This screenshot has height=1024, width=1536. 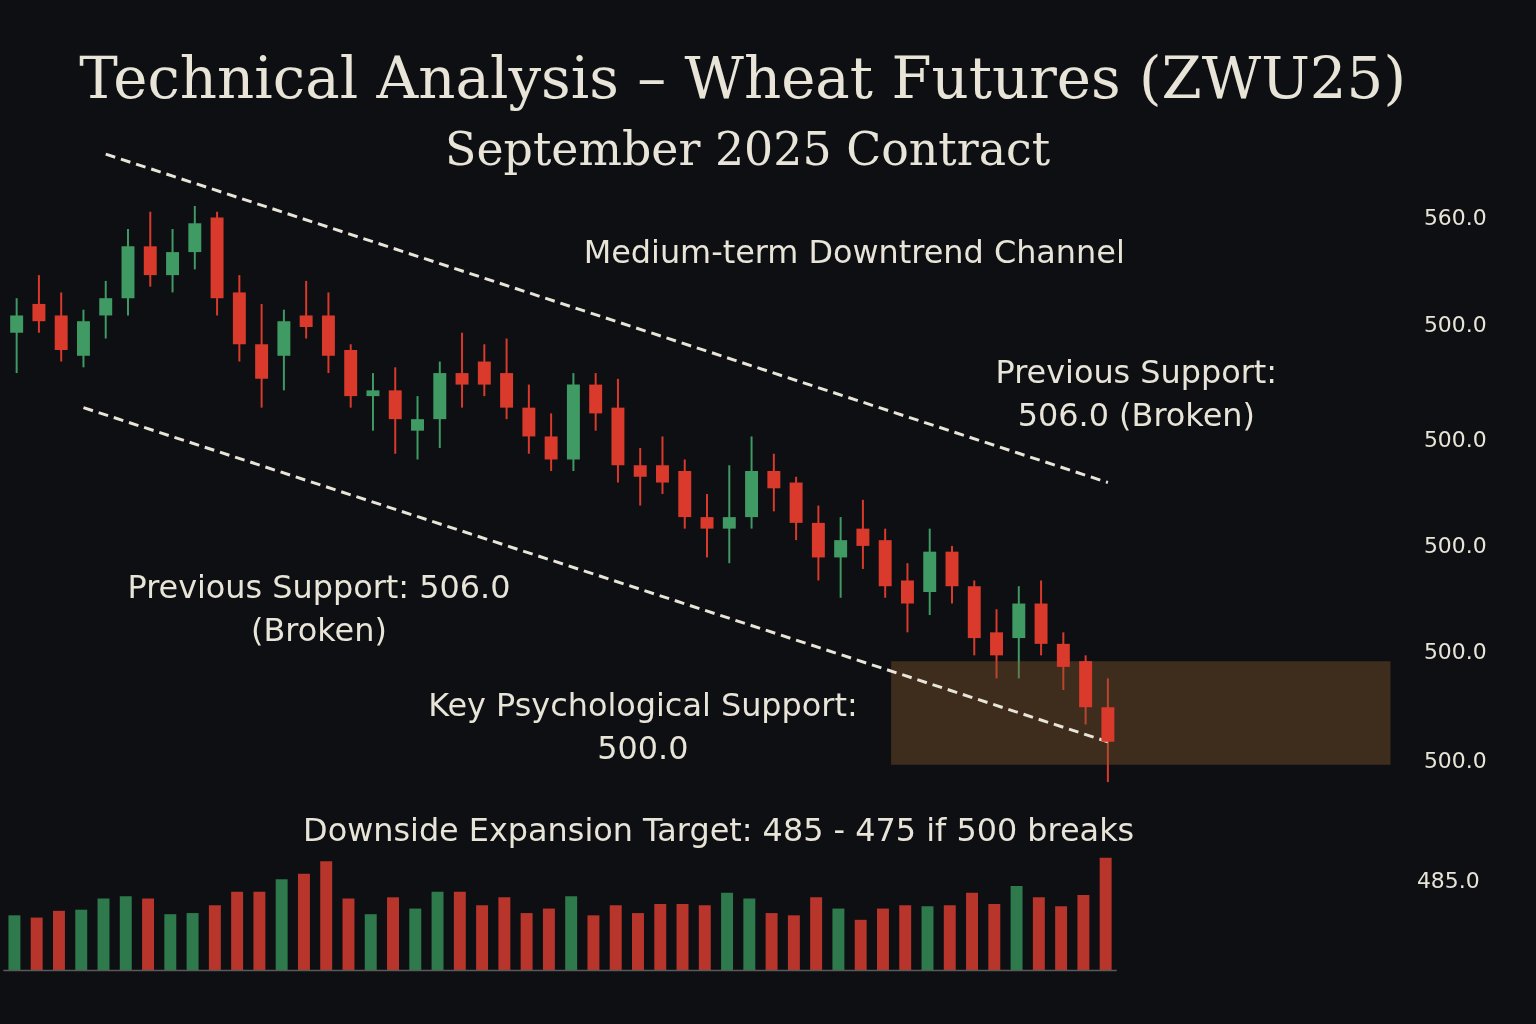 What do you see at coordinates (854, 251) in the screenshot?
I see `annotation: Medium-term Downtrend Channel` at bounding box center [854, 251].